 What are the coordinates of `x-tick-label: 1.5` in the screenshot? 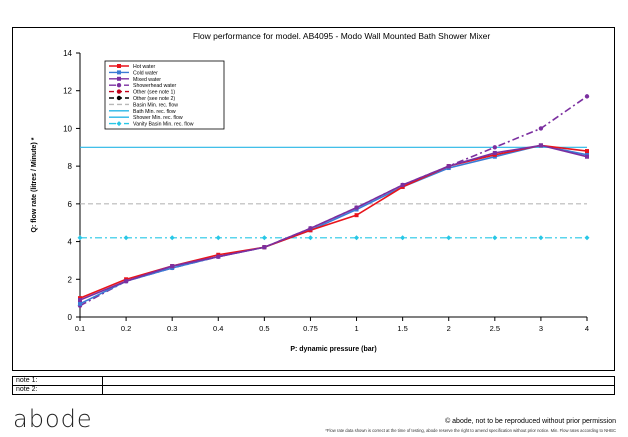 It's located at (402, 328).